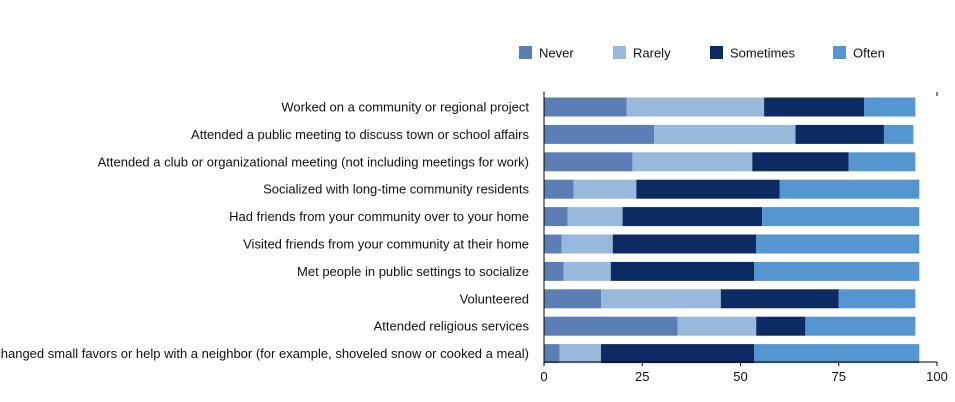  What do you see at coordinates (652, 53) in the screenshot?
I see `legend-label-rarely: Rarely` at bounding box center [652, 53].